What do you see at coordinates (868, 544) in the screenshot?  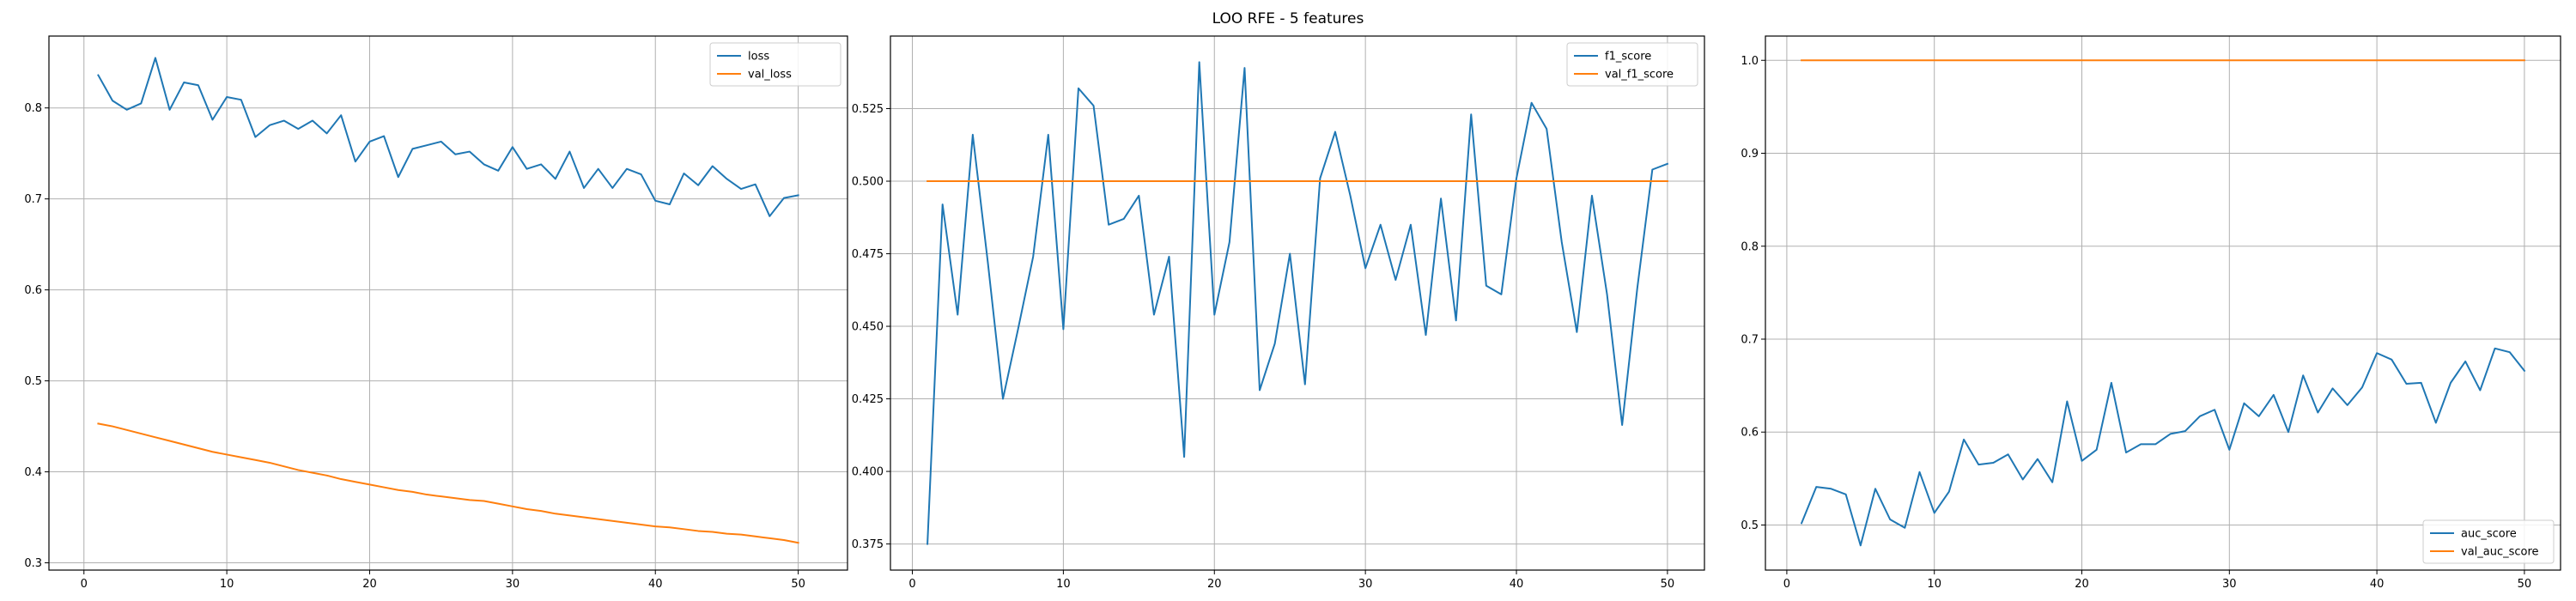 I see `y-tick-label: 0.375` at bounding box center [868, 544].